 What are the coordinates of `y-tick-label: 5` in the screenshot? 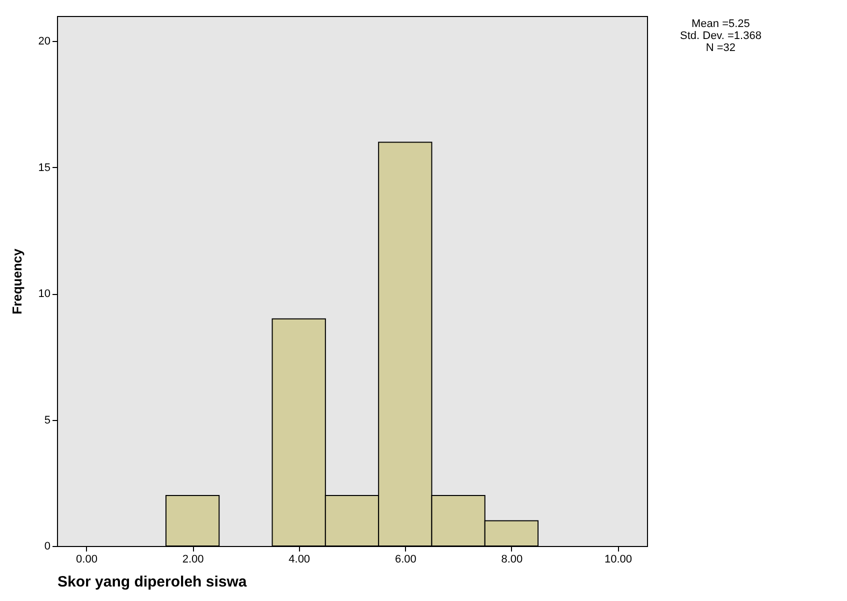 It's located at (47, 420).